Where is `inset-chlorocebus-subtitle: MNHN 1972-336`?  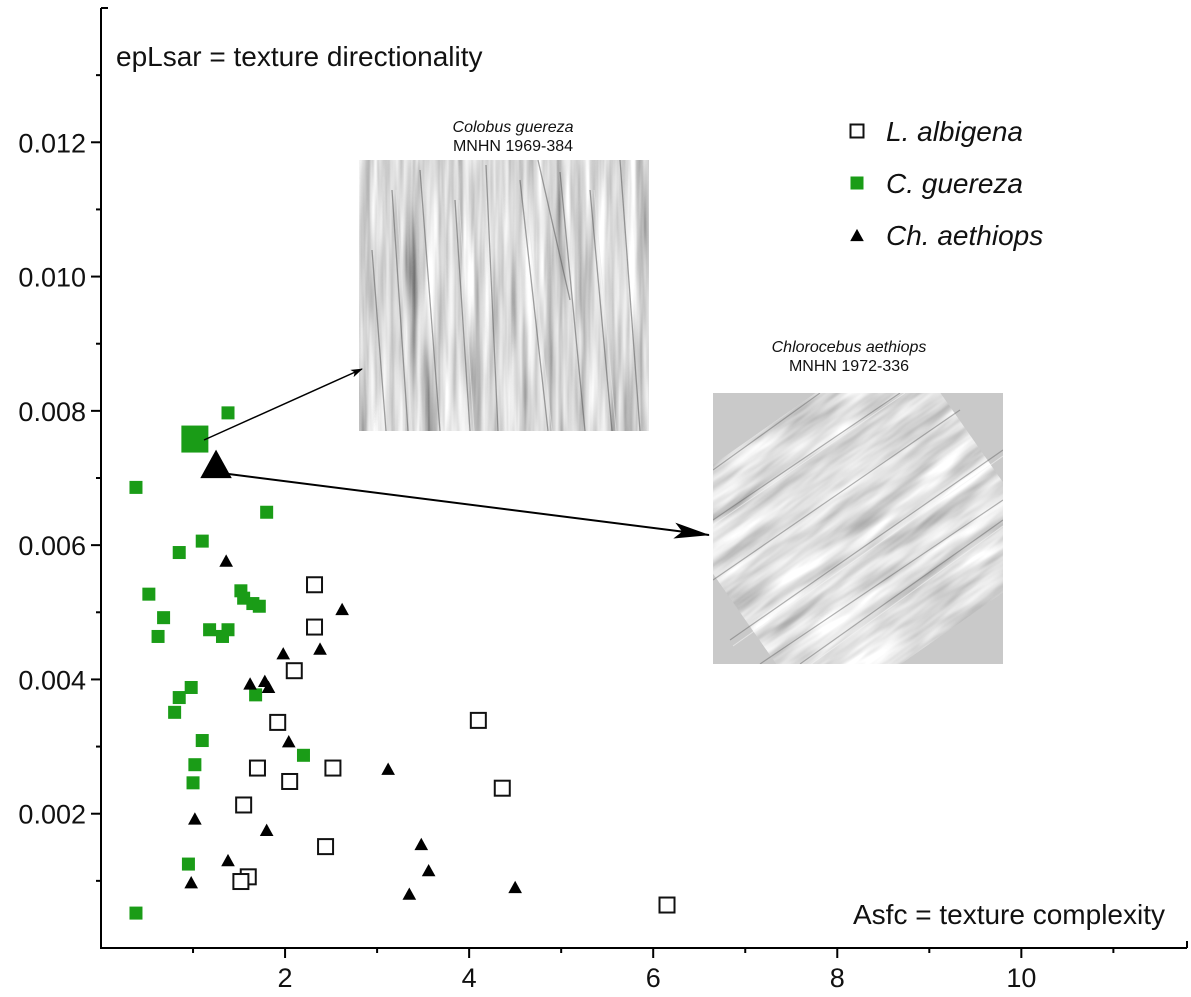 inset-chlorocebus-subtitle: MNHN 1972-336 is located at coordinates (849, 366).